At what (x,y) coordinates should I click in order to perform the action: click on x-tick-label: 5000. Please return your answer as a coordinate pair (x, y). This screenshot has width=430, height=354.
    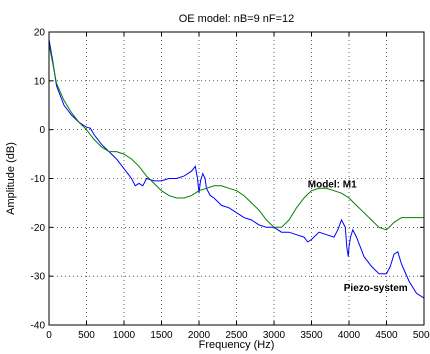
    Looking at the image, I should click on (421, 335).